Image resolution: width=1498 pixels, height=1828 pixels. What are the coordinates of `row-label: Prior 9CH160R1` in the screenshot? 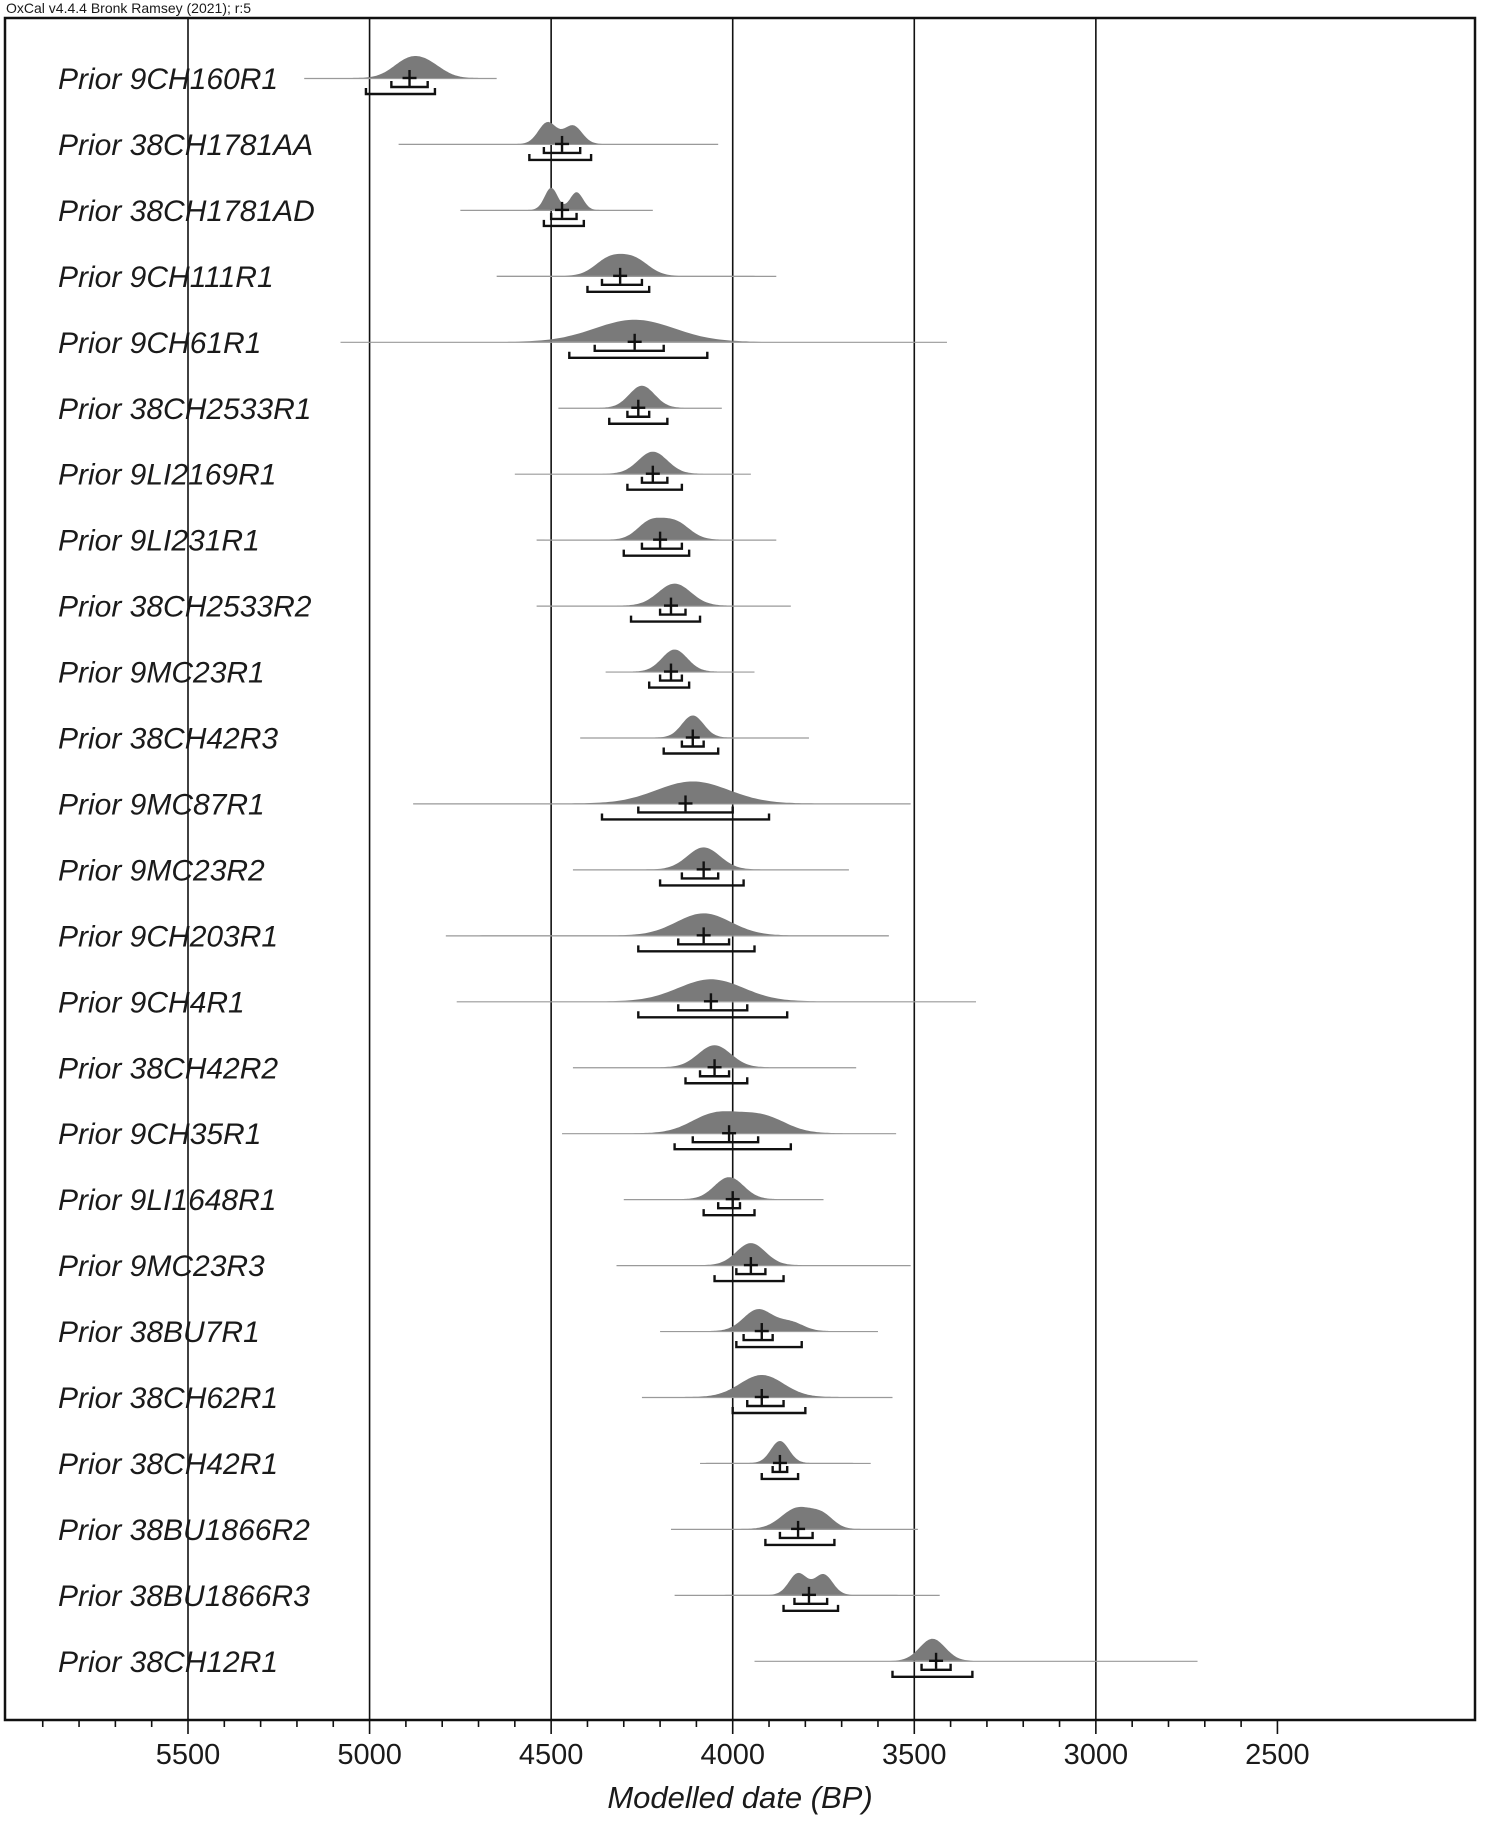 It's located at (168, 79).